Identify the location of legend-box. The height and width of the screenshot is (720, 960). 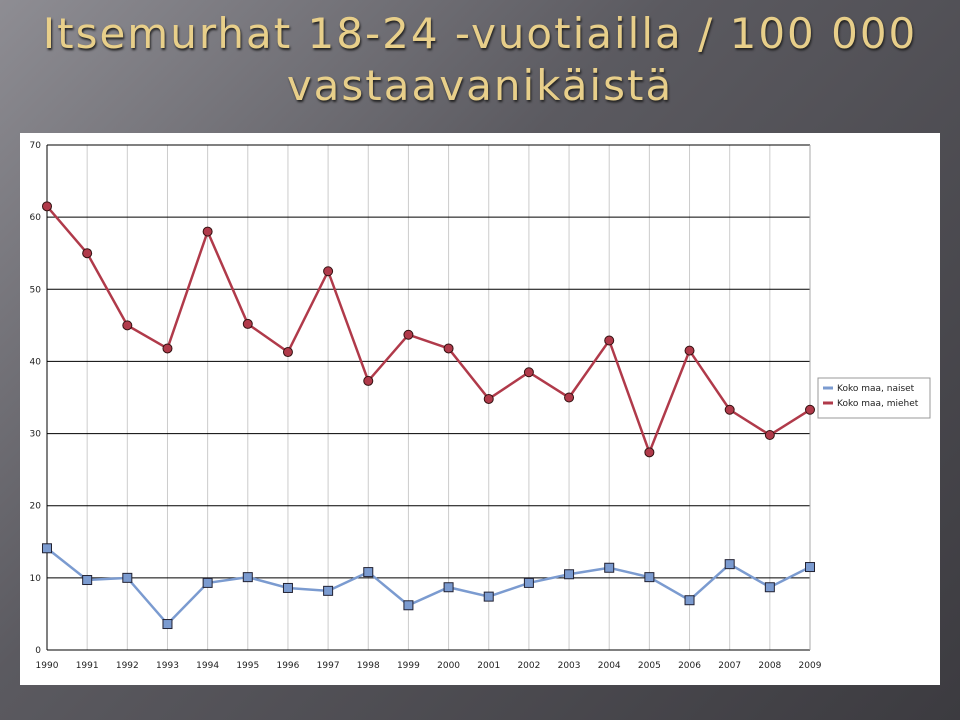
(874, 398).